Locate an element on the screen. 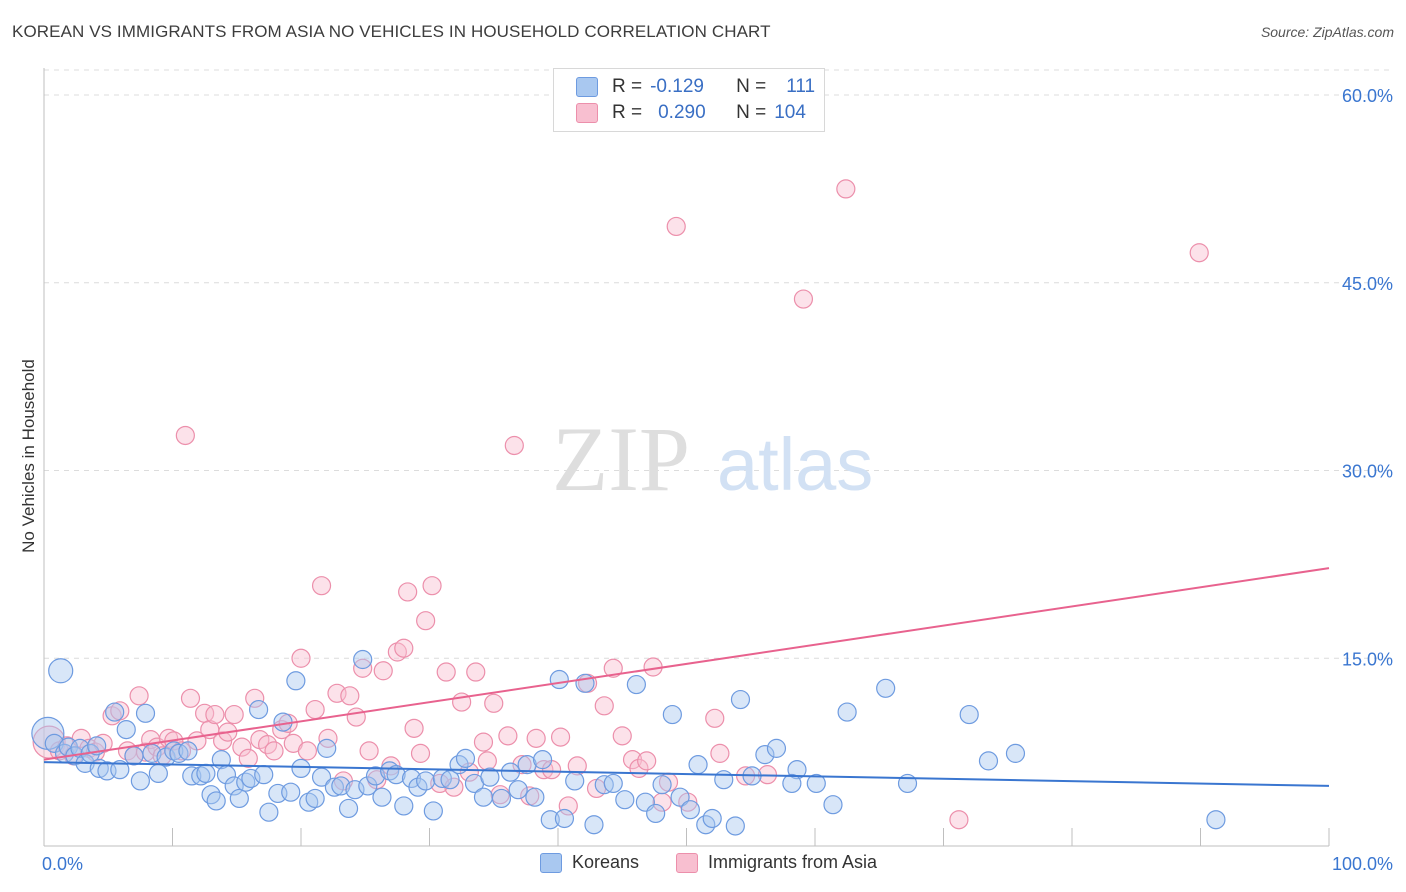 The image size is (1406, 892). legend-item-immigrants: Immigrants from Asia is located at coordinates (776, 862).